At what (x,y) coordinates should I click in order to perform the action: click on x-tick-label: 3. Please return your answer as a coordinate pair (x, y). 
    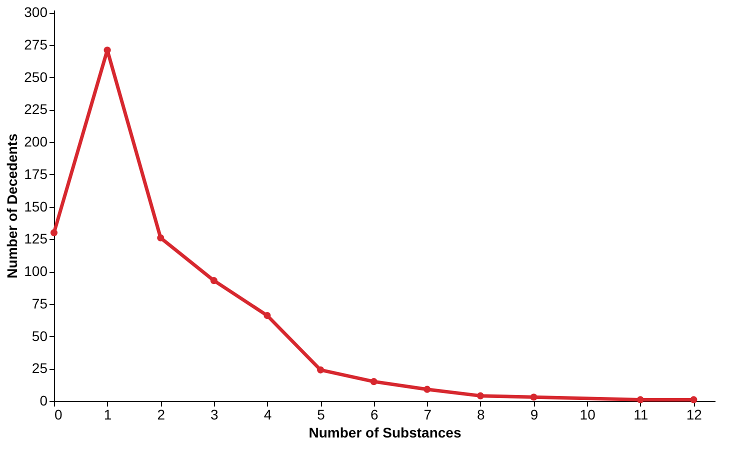
    Looking at the image, I should click on (214, 414).